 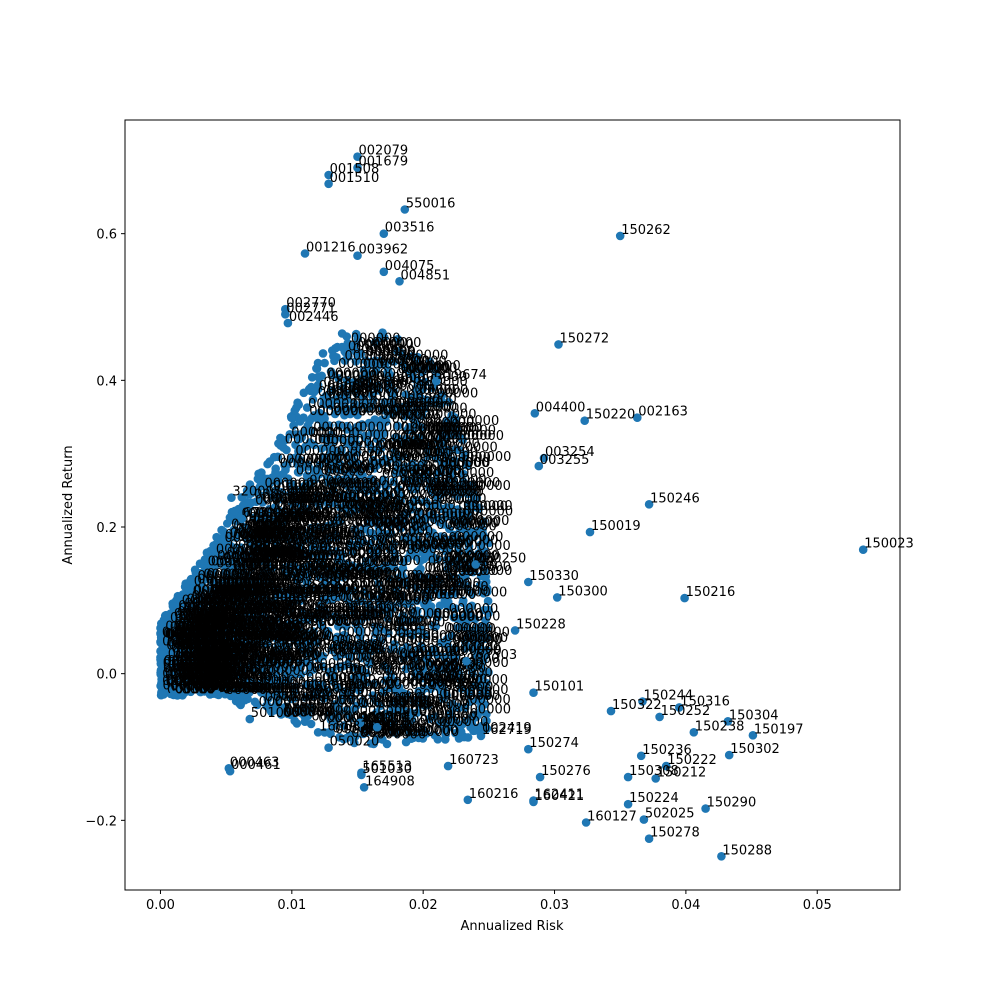 What do you see at coordinates (291, 905) in the screenshot?
I see `x-tick-label: 0.01` at bounding box center [291, 905].